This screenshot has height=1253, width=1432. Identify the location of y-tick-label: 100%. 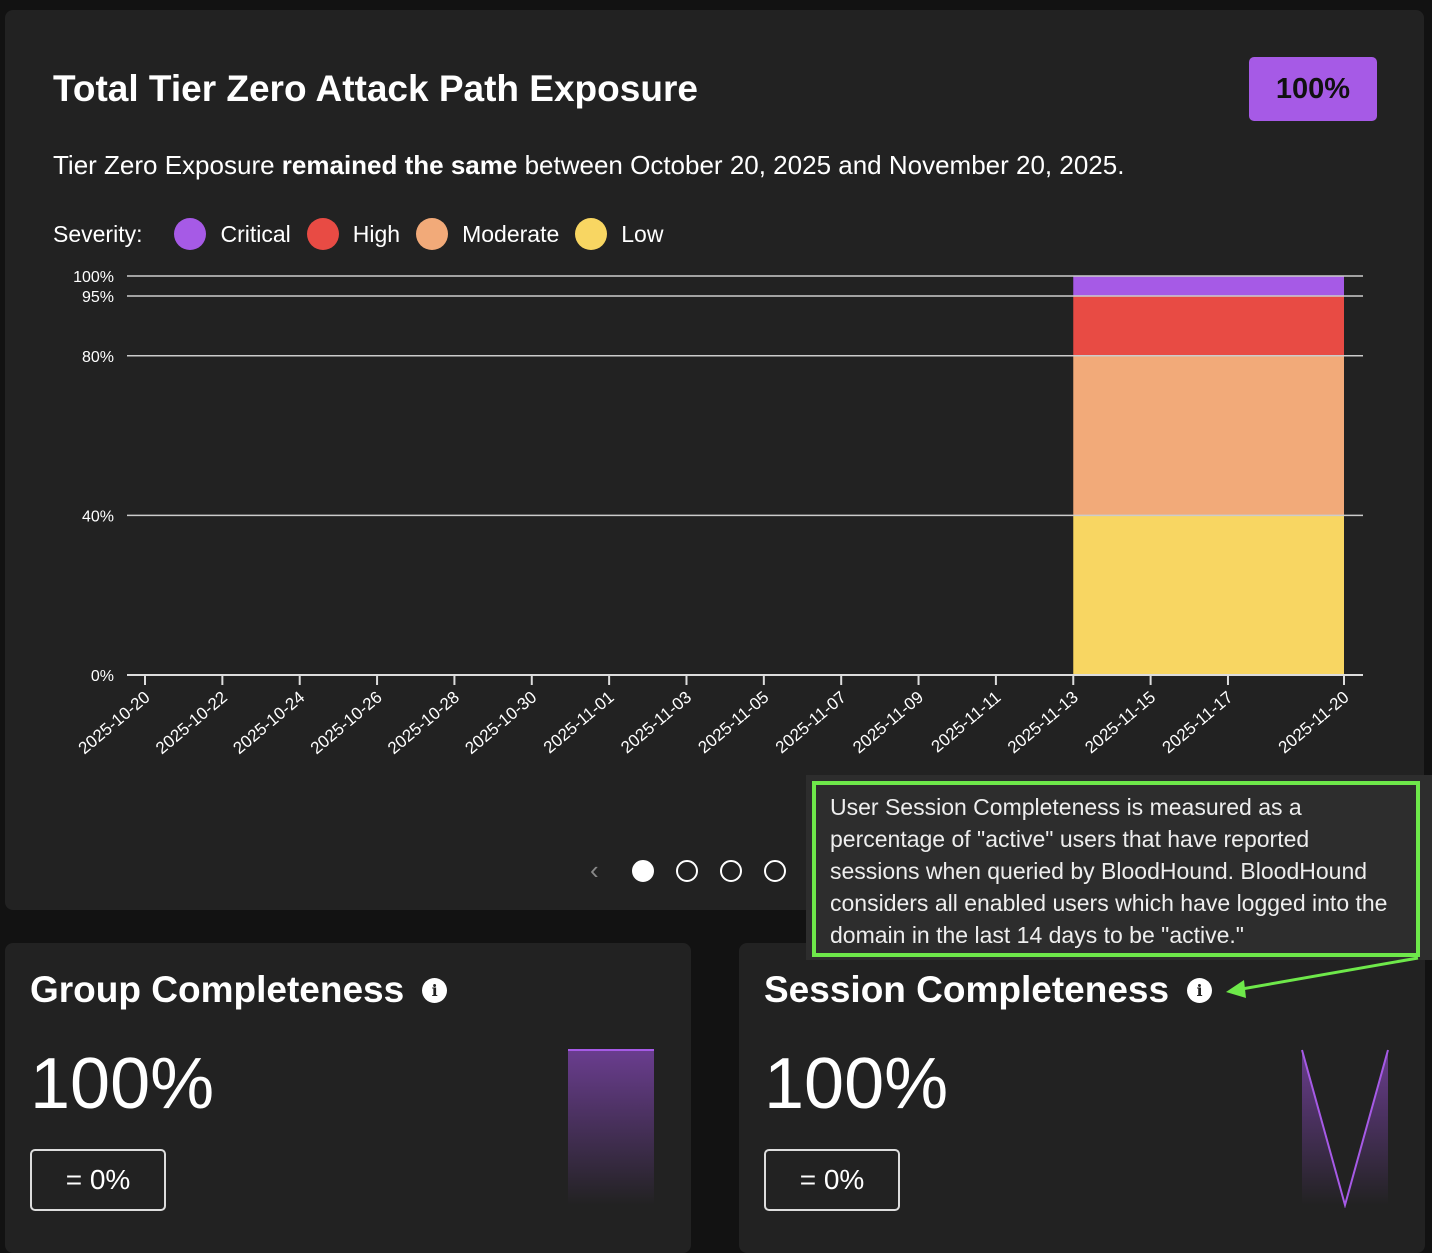
(93, 277).